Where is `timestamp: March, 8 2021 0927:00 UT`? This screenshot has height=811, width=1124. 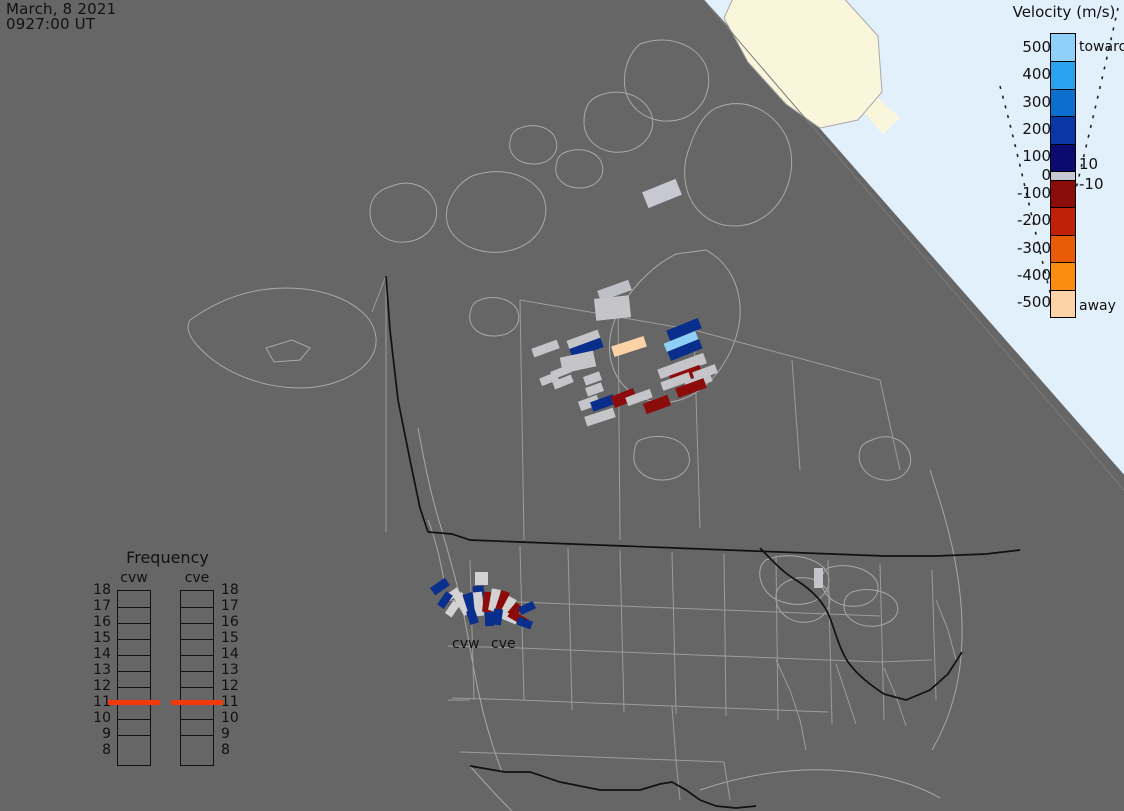
timestamp: March, 8 2021 0927:00 UT is located at coordinates (61, 17).